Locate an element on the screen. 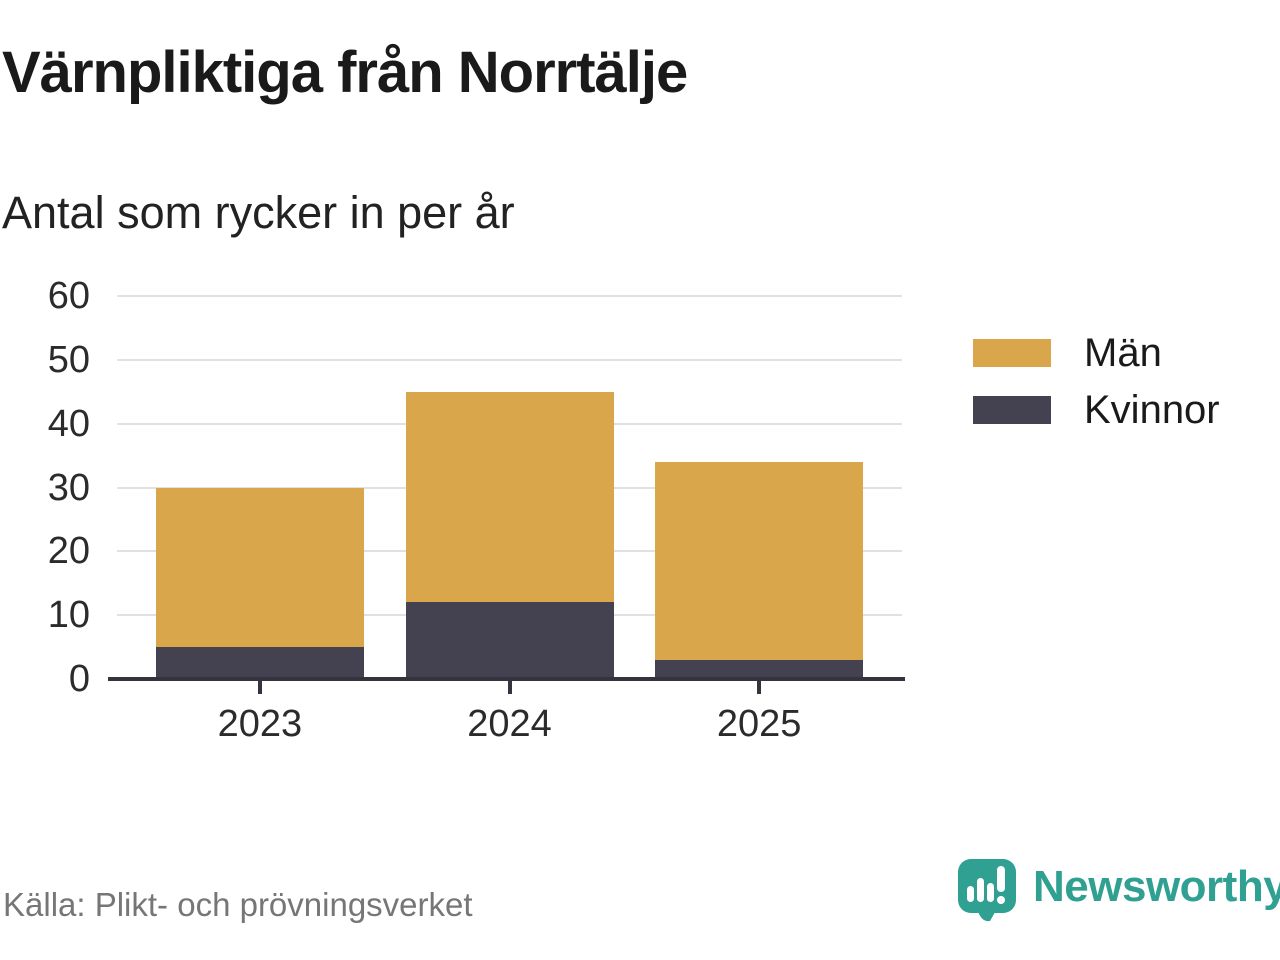  x-axis-label-2023: 2023 is located at coordinates (260, 724).